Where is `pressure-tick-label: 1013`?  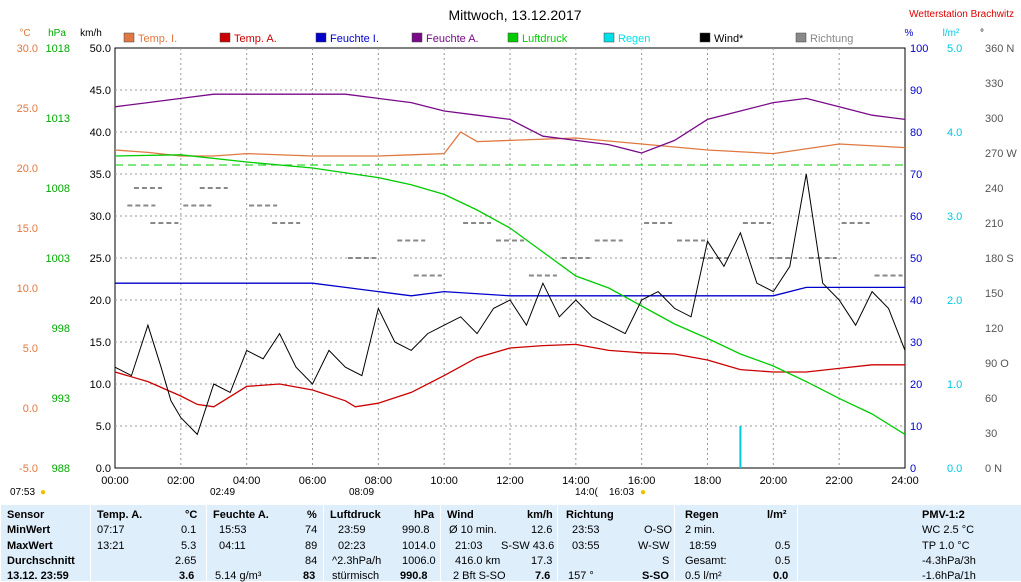
pressure-tick-label: 1013 is located at coordinates (58, 119).